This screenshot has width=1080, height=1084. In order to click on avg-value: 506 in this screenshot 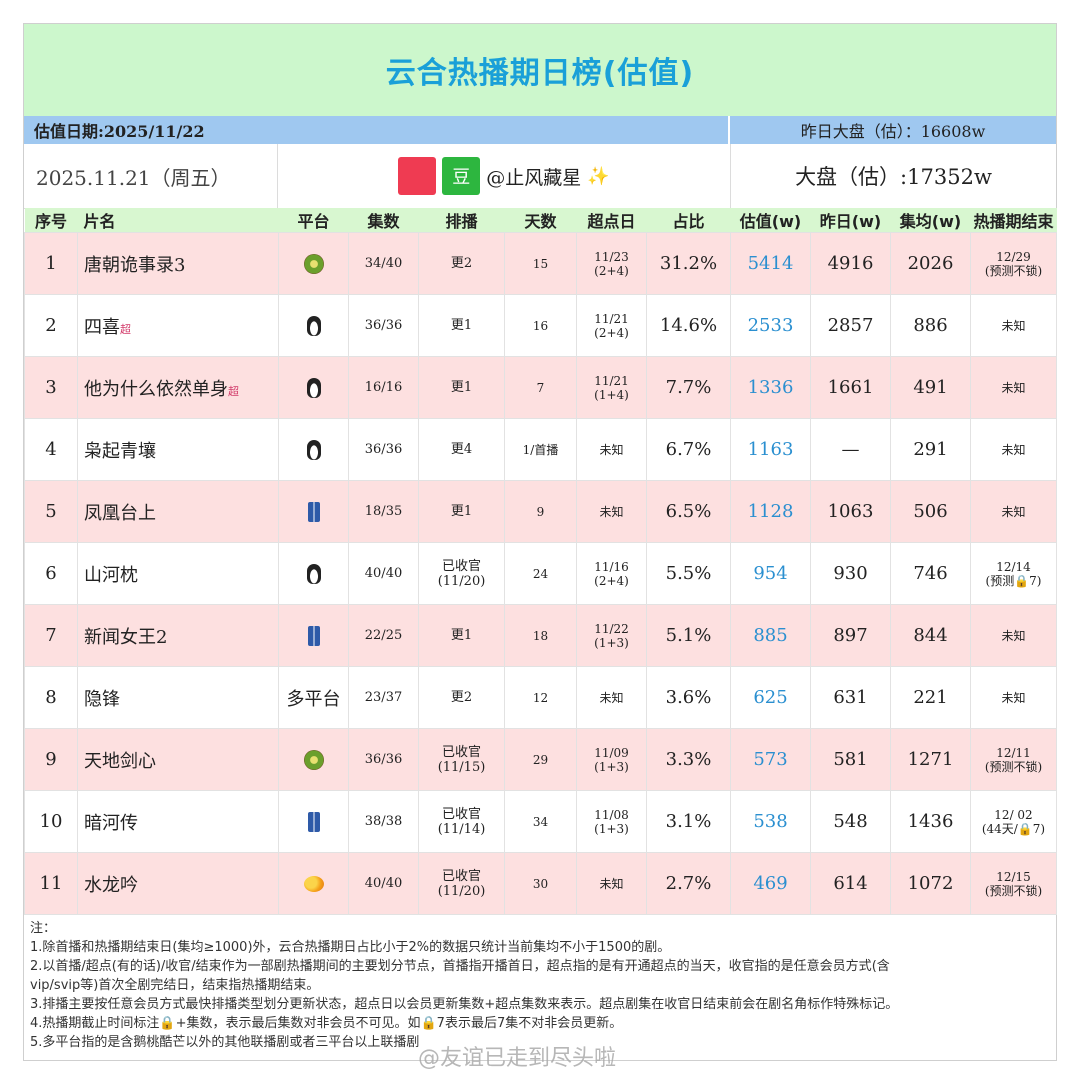, I will do `click(930, 511)`.